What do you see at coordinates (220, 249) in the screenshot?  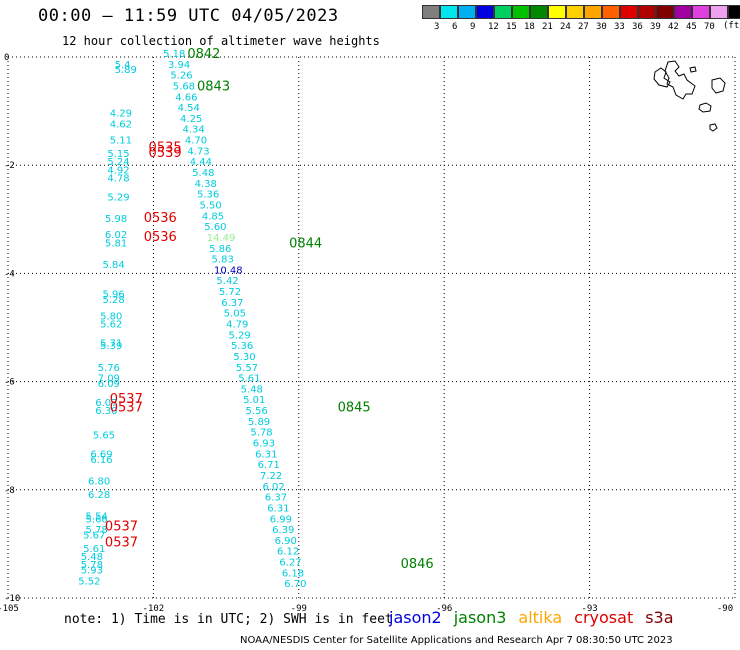 I see `wave-height-value: 5.86` at bounding box center [220, 249].